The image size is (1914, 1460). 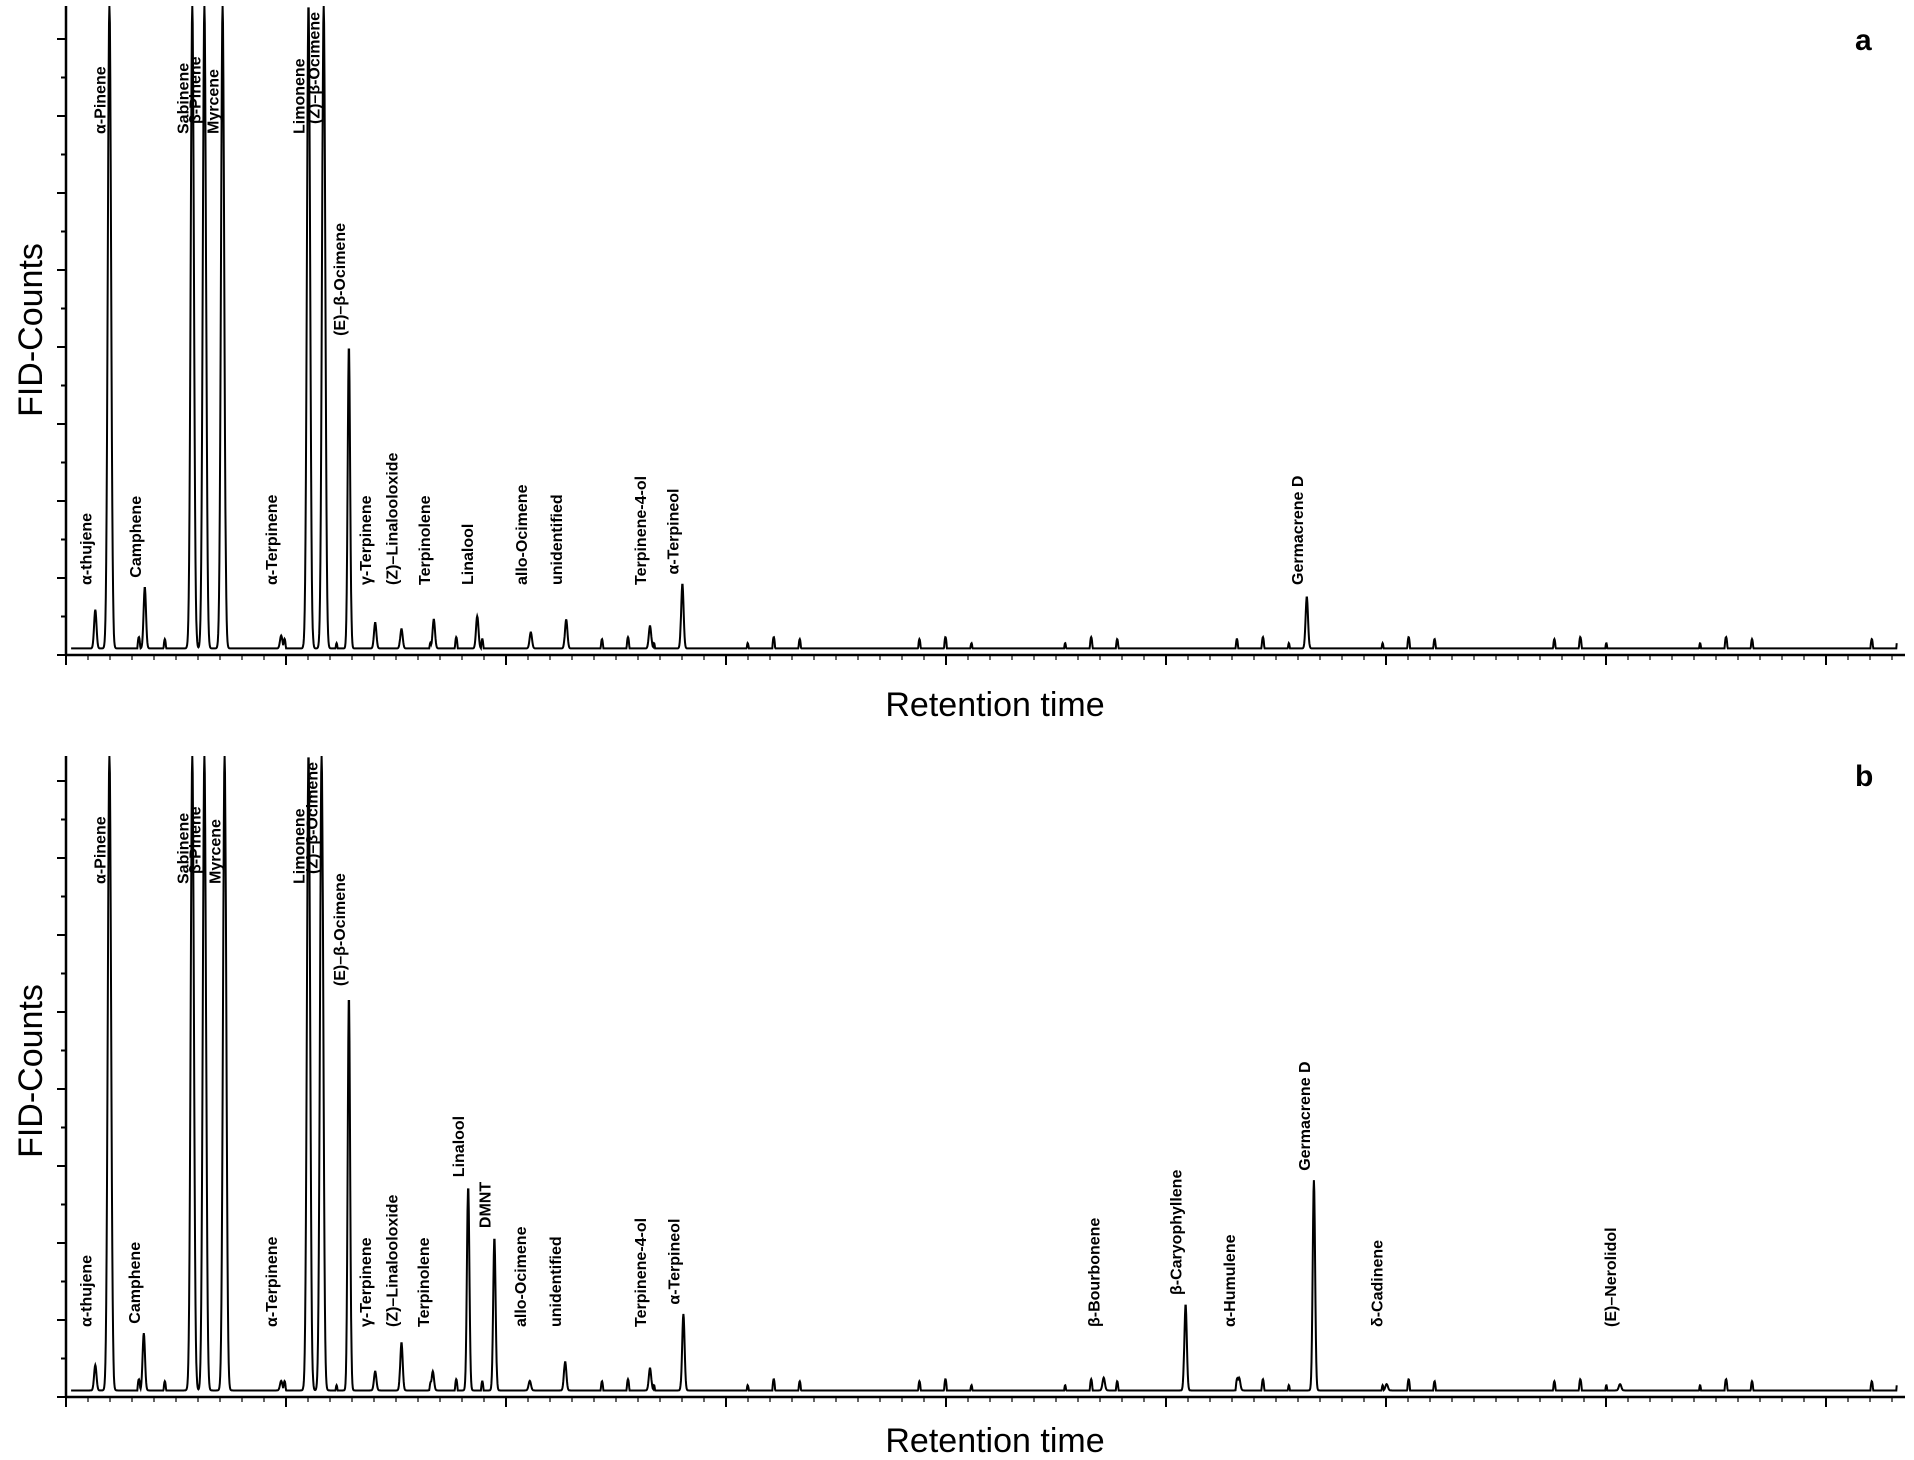 What do you see at coordinates (994, 705) in the screenshot?
I see `panel-a-x-axis-label: Retention time` at bounding box center [994, 705].